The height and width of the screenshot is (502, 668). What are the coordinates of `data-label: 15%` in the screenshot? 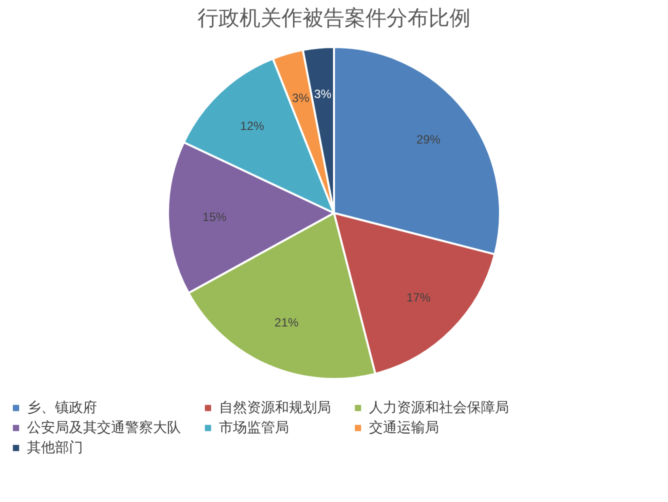 It's located at (214, 217).